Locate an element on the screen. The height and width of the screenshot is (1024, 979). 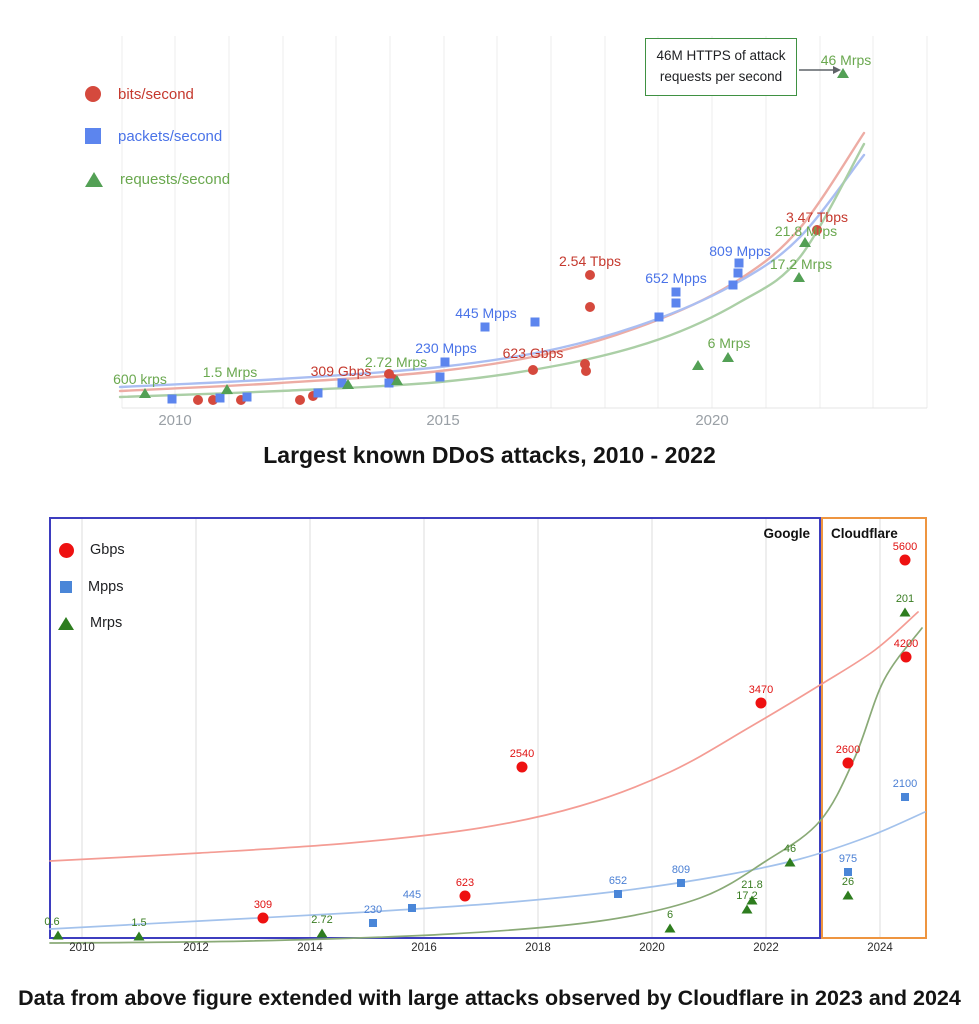
data-point-label: 2540 is located at coordinates (522, 754).